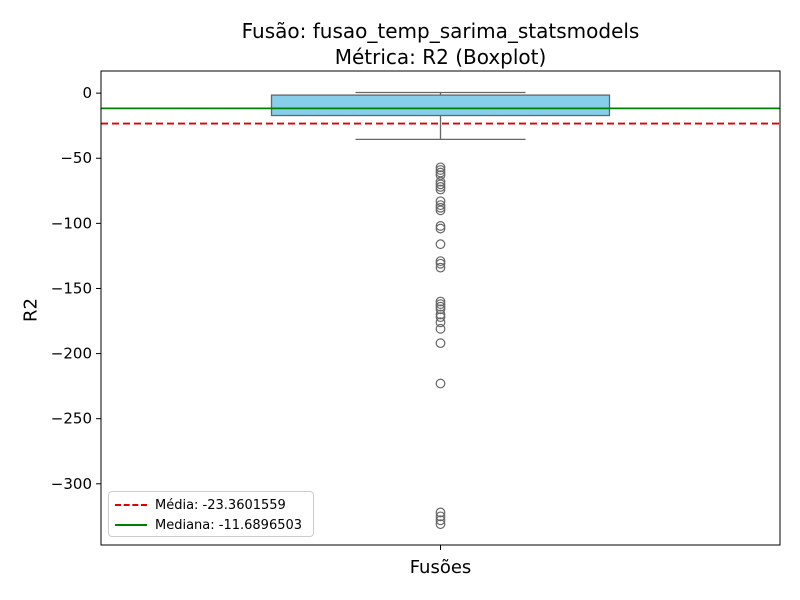 Image resolution: width=800 pixels, height=600 pixels. What do you see at coordinates (71, 419) in the screenshot?
I see `y-tick-label: −250` at bounding box center [71, 419].